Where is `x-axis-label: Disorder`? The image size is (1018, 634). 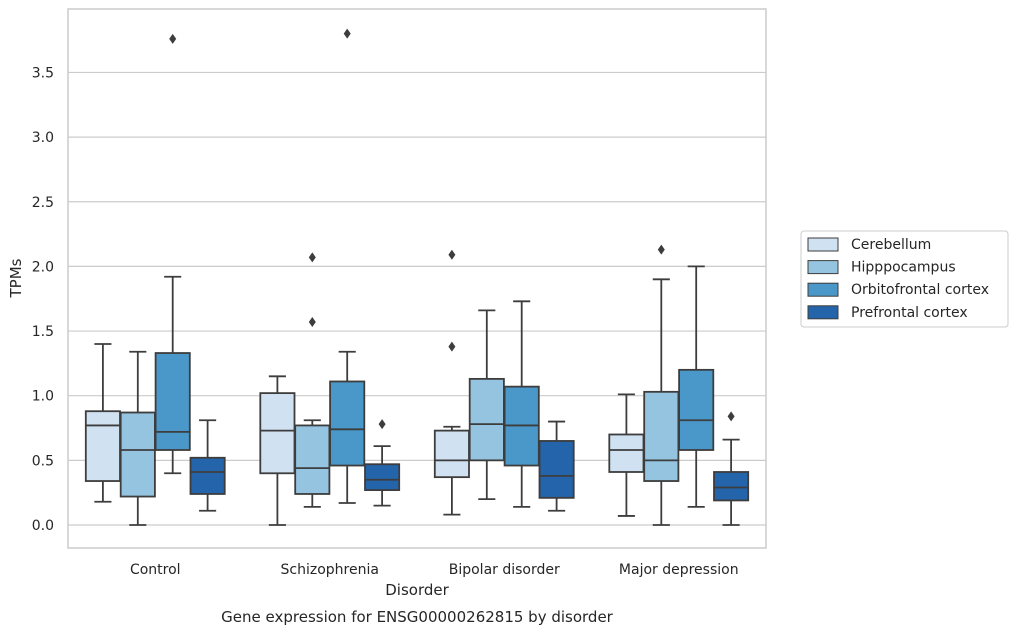
x-axis-label: Disorder is located at coordinates (417, 590).